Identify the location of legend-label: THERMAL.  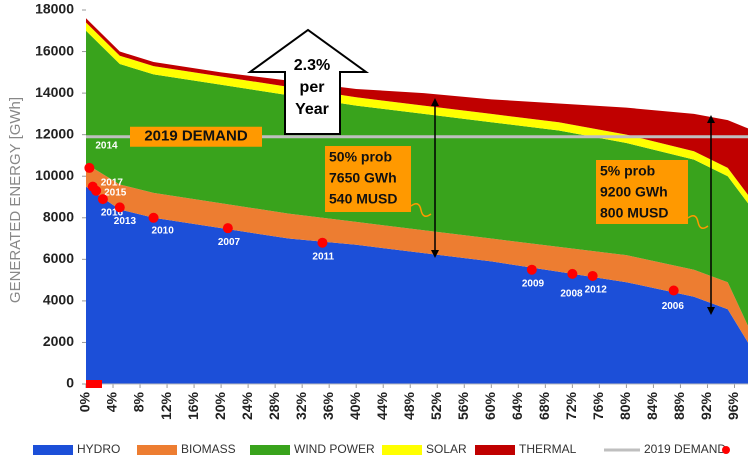
(548, 449).